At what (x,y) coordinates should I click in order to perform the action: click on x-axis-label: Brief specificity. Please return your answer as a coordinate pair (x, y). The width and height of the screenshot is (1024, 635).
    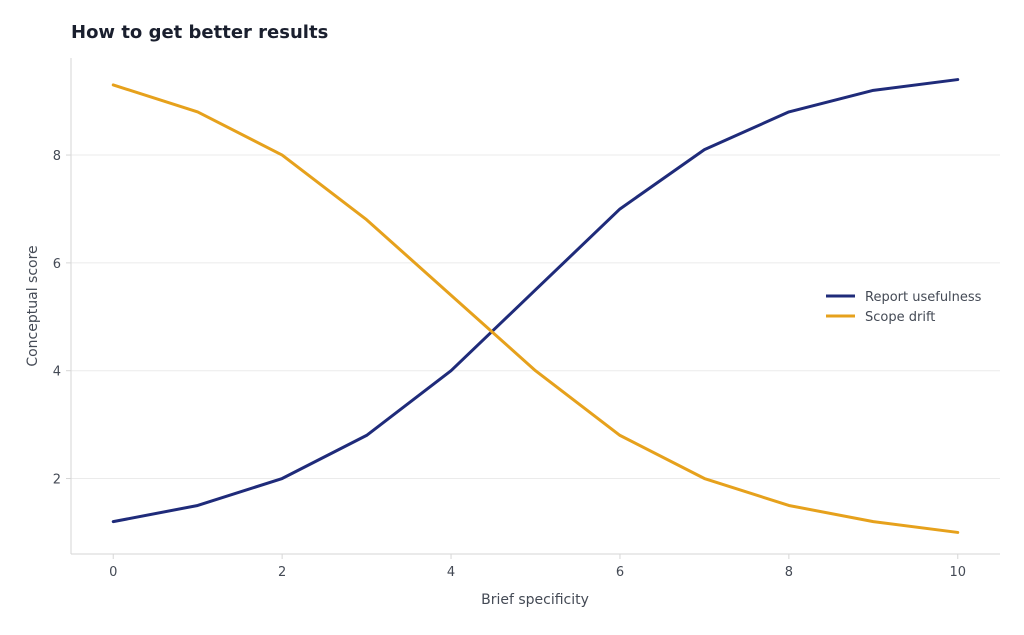
    Looking at the image, I should click on (535, 600).